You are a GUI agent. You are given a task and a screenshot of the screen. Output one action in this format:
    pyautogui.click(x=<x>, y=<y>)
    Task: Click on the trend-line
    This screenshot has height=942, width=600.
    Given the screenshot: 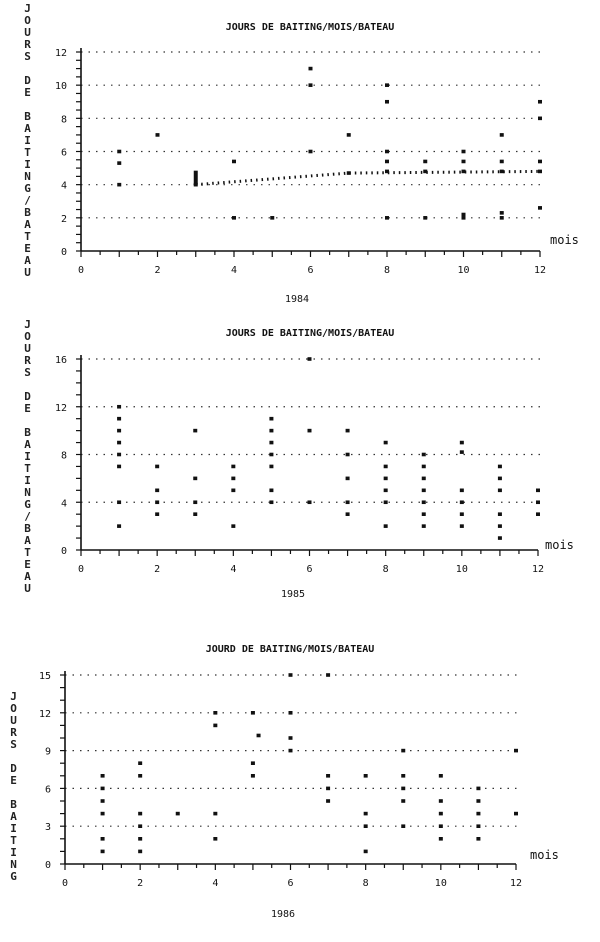 What is the action you would take?
    pyautogui.click(x=368, y=178)
    